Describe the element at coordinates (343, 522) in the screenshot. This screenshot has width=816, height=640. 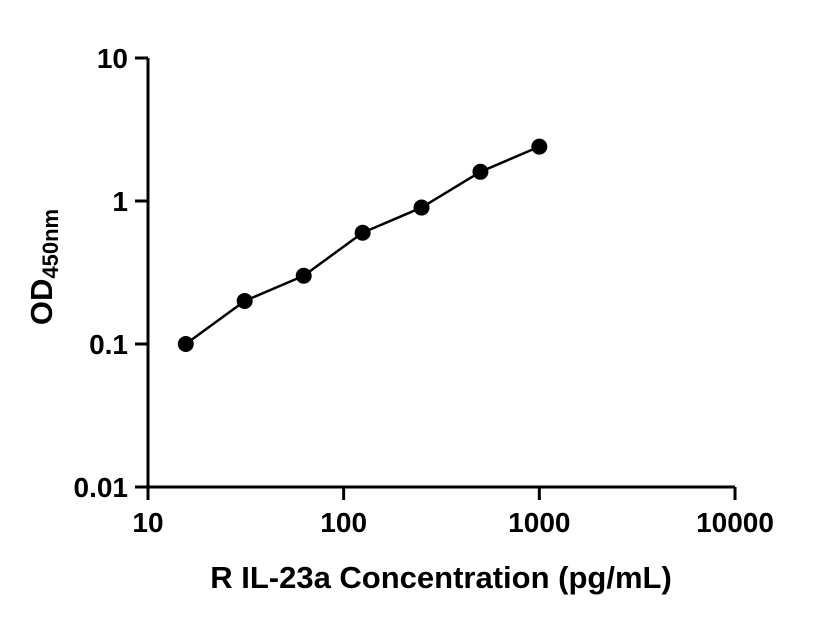
I see `x-tick-label: 100` at that location.